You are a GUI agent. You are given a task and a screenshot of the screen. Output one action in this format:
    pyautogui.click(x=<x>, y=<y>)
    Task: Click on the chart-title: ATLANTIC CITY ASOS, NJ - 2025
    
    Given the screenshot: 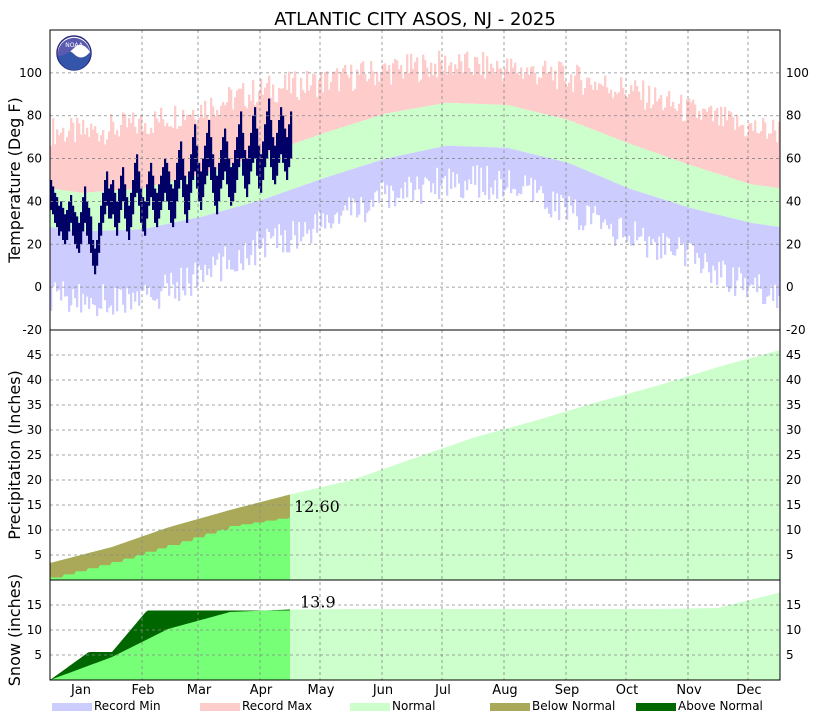 What is the action you would take?
    pyautogui.click(x=415, y=19)
    